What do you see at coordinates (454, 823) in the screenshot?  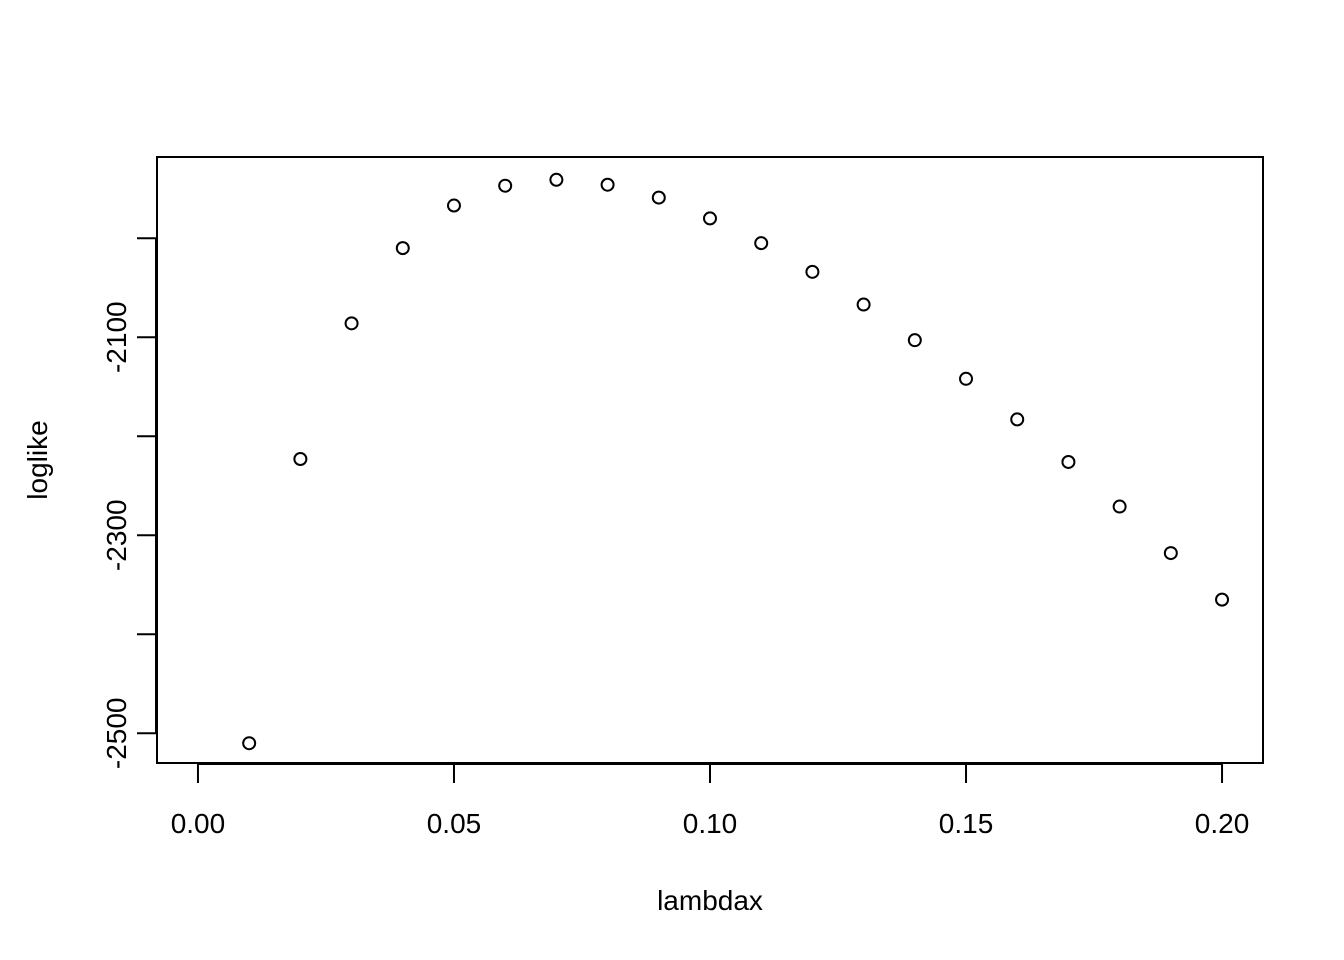 I see `x-tick-label: 0.05` at bounding box center [454, 823].